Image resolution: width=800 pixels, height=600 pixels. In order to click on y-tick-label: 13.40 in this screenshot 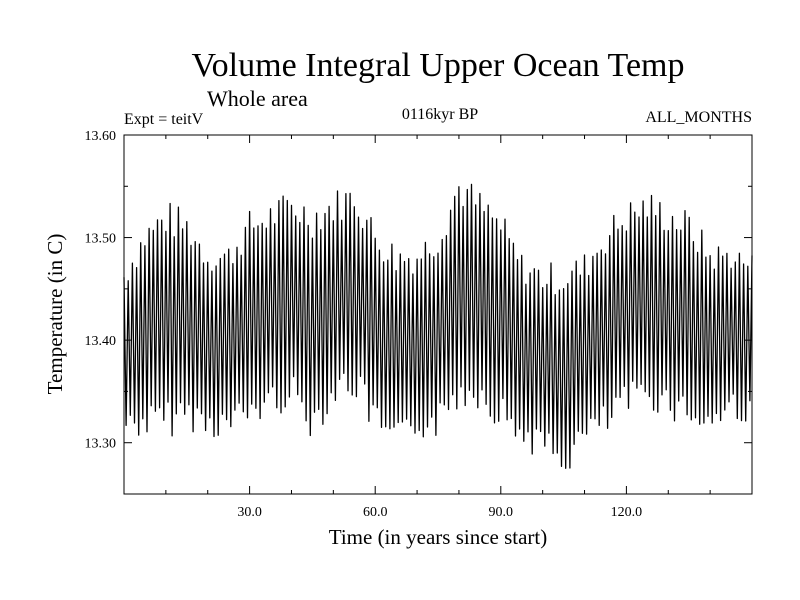, I will do `click(101, 341)`.